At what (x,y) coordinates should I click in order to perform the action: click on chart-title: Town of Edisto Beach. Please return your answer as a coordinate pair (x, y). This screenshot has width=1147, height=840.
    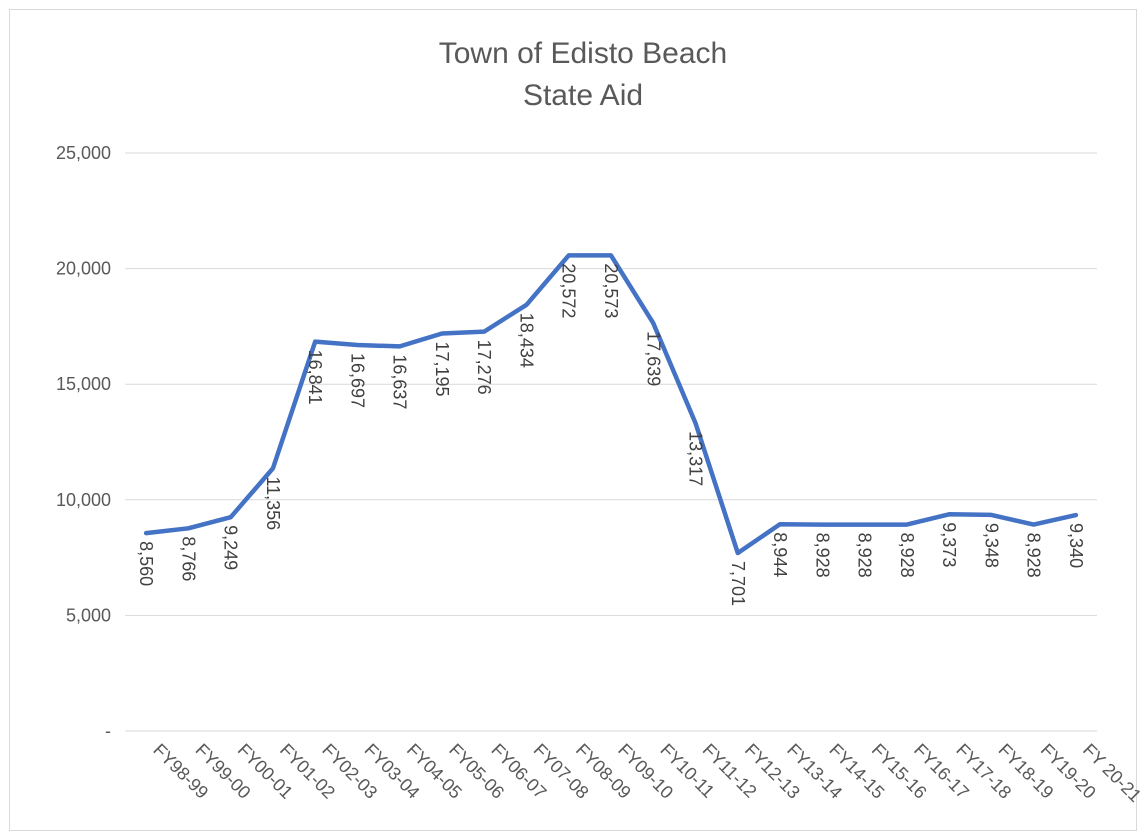
    Looking at the image, I should click on (583, 53).